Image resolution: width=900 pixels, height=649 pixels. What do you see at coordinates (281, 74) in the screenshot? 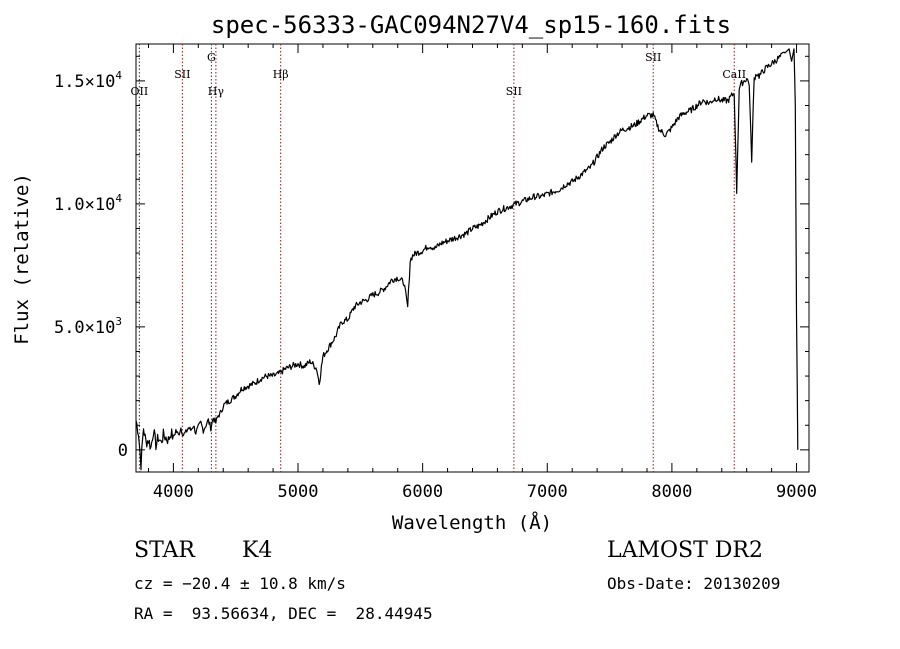
I see `spectral-line-label: Hβ` at bounding box center [281, 74].